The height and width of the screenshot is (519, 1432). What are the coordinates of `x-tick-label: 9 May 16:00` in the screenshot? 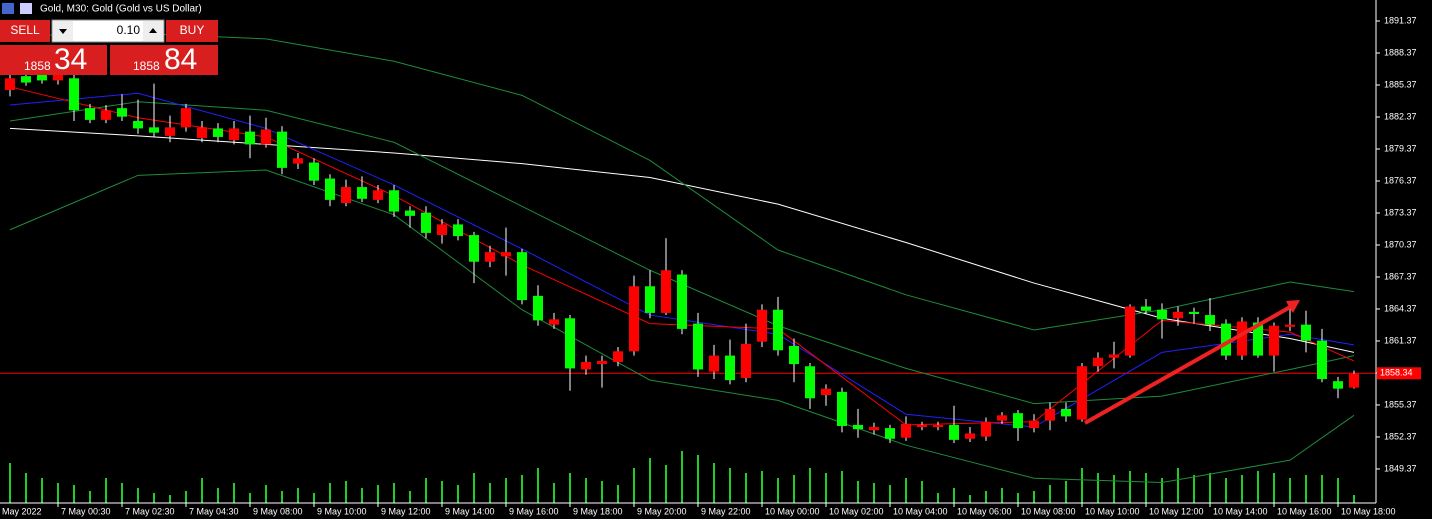 It's located at (534, 511).